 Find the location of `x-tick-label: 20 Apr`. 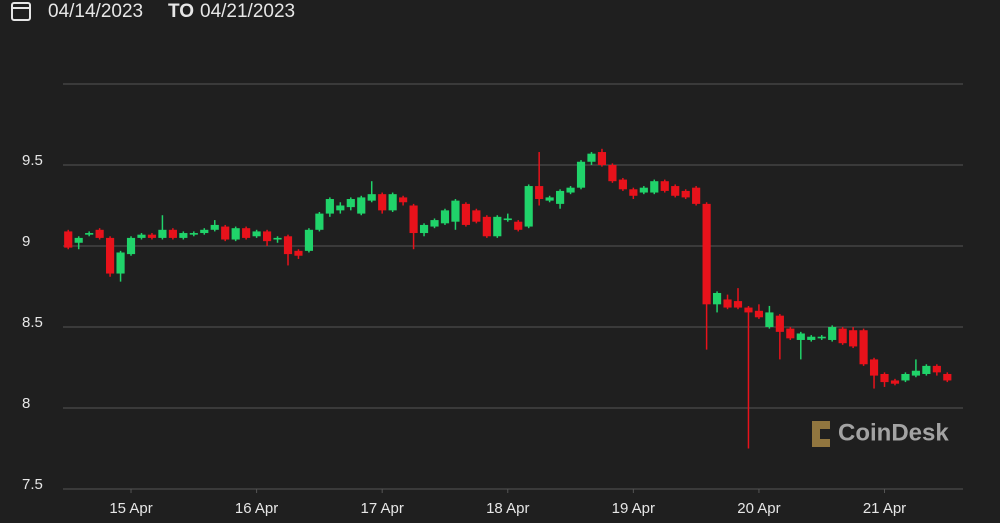

x-tick-label: 20 Apr is located at coordinates (758, 508).